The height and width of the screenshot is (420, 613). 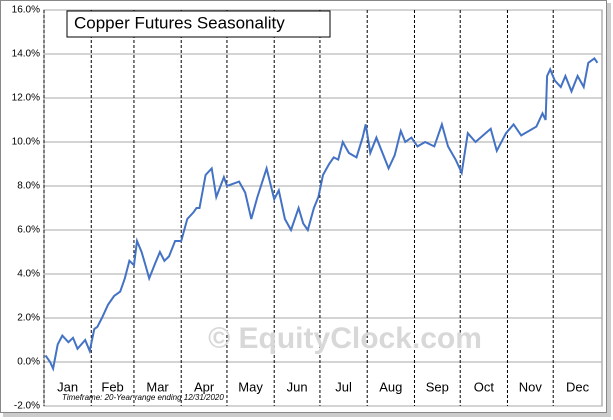 What do you see at coordinates (345, 338) in the screenshot?
I see `watermark: © EquityClock.com` at bounding box center [345, 338].